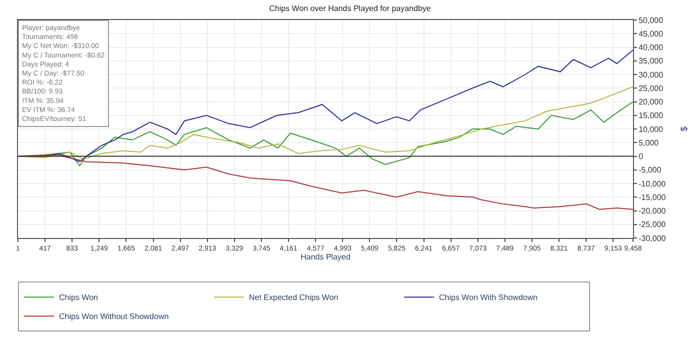 The image size is (700, 344). What do you see at coordinates (651, 88) in the screenshot?
I see `y-tick-label: 25,000` at bounding box center [651, 88].